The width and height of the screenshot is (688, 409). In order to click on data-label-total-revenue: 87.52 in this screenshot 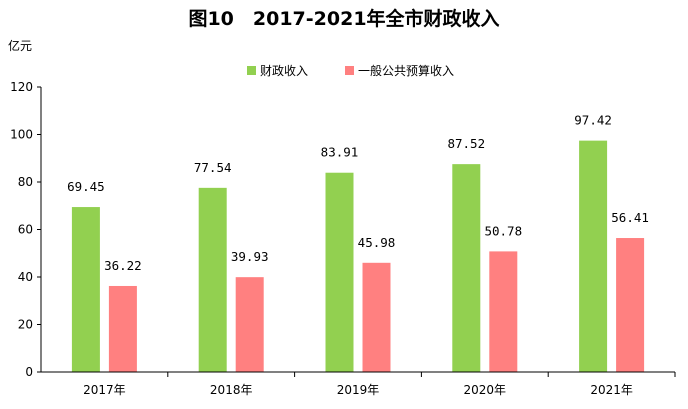, I will do `click(466, 143)`.